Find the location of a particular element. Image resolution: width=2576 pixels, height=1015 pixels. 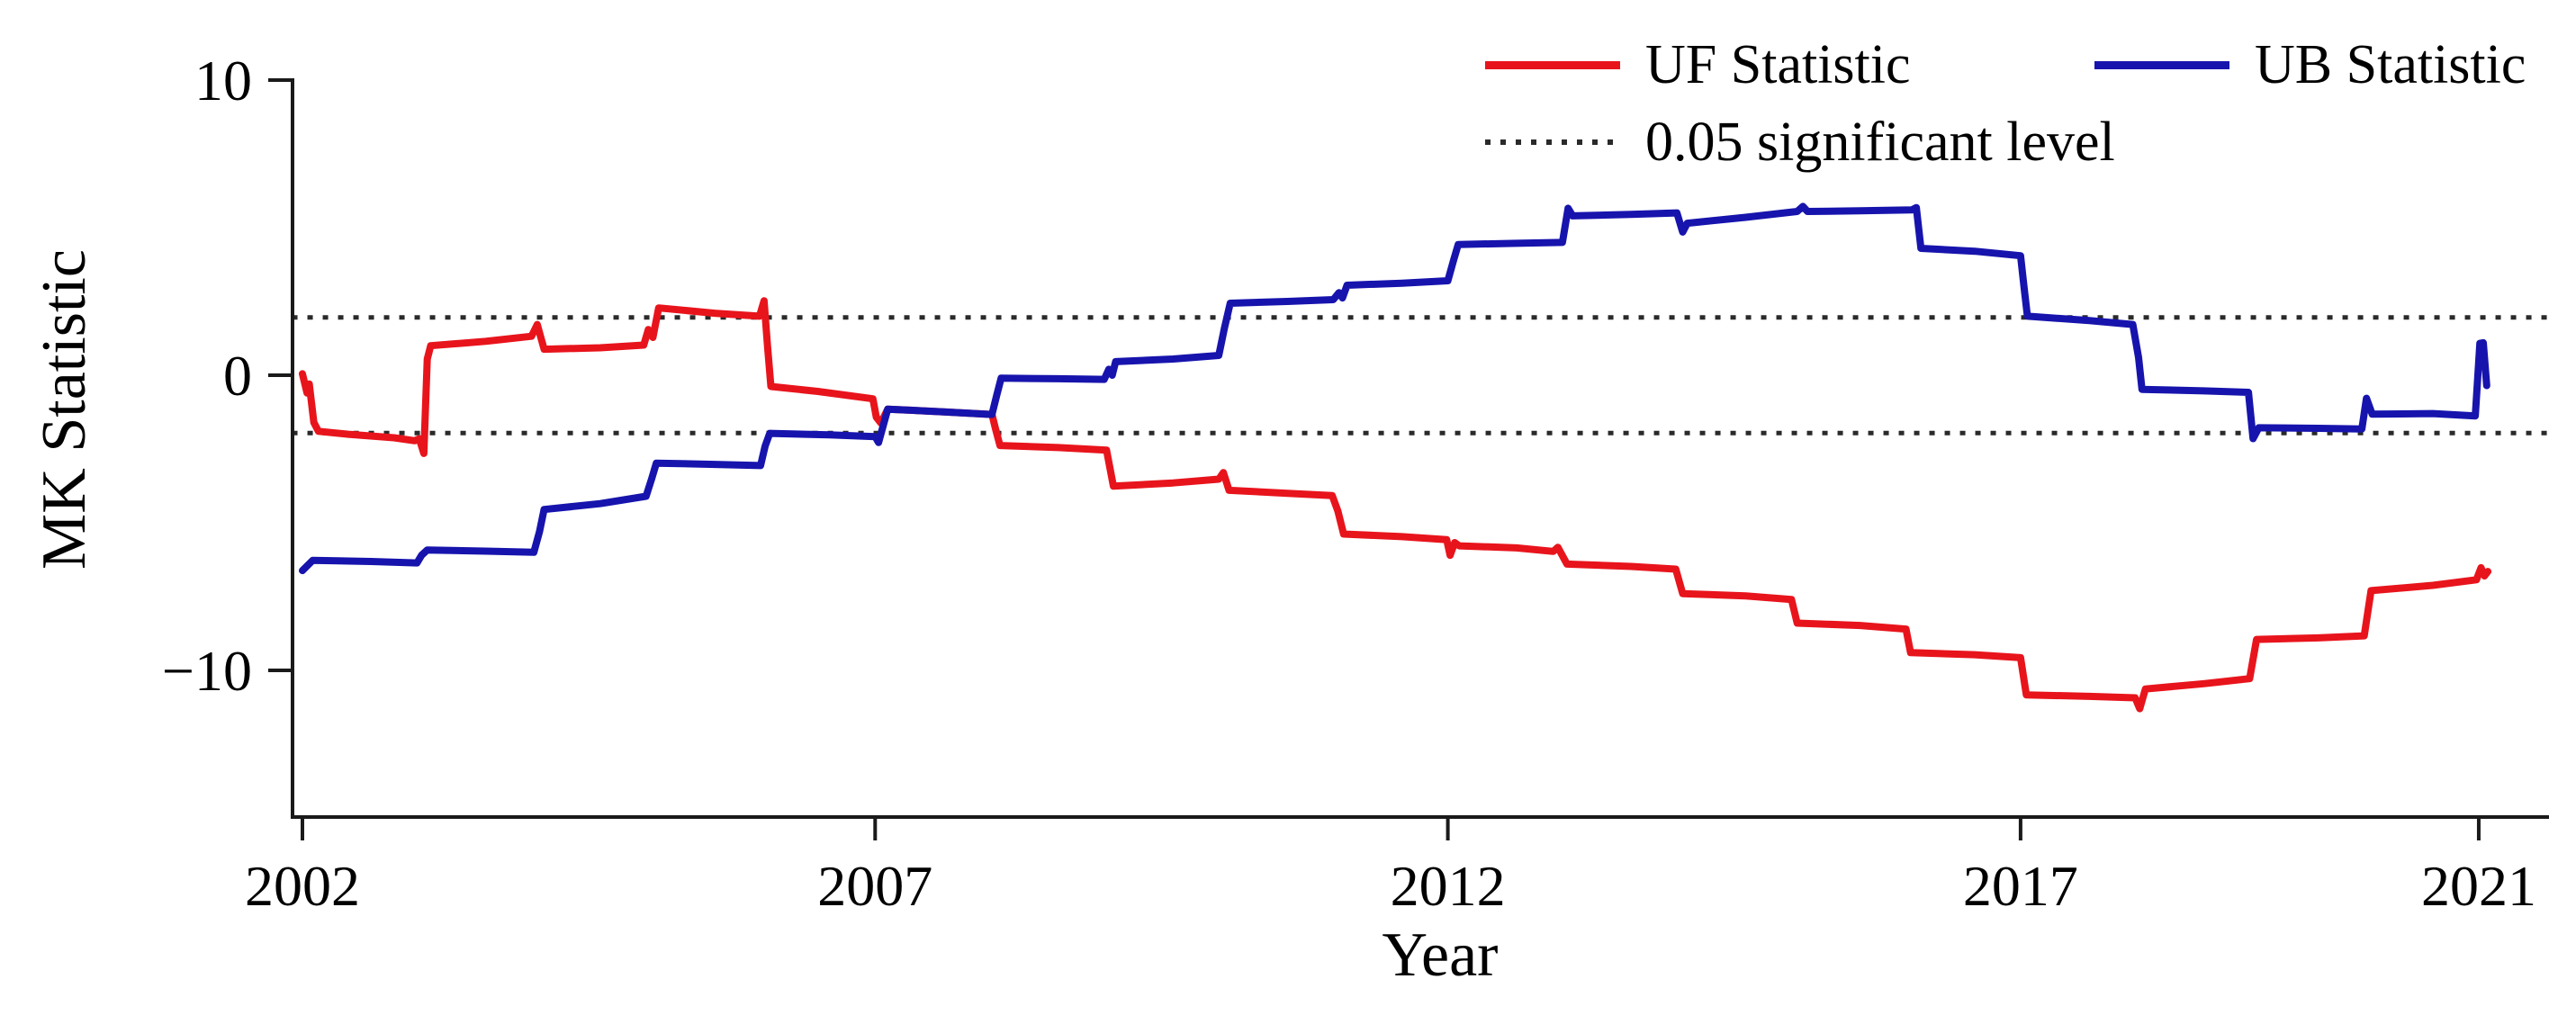

x-tick-label: 2007 is located at coordinates (874, 886).